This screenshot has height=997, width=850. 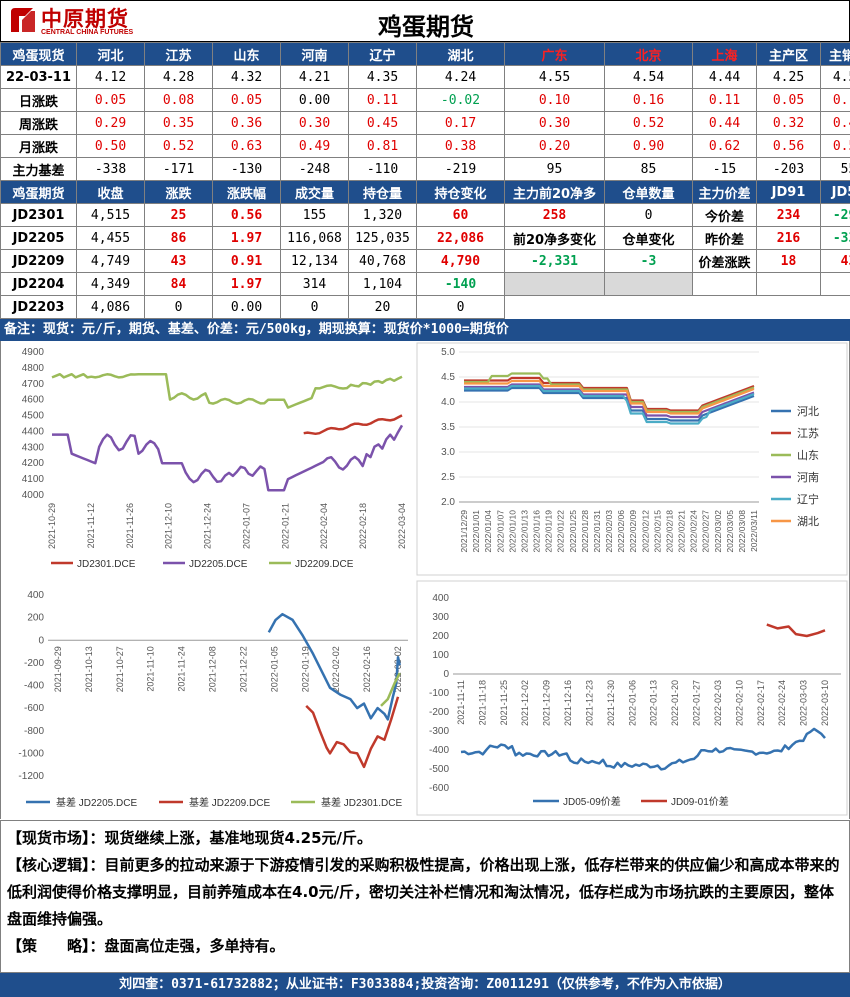 What do you see at coordinates (314, 146) in the screenshot?
I see `spot-value-cell: 0.49` at bounding box center [314, 146].